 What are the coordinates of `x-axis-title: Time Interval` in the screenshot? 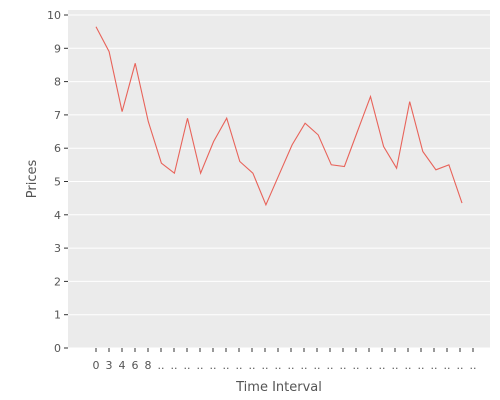 It's located at (278, 387).